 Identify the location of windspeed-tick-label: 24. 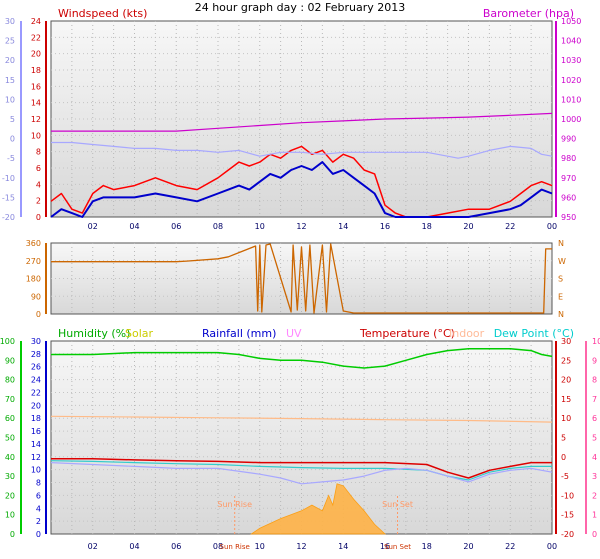
(36, 21).